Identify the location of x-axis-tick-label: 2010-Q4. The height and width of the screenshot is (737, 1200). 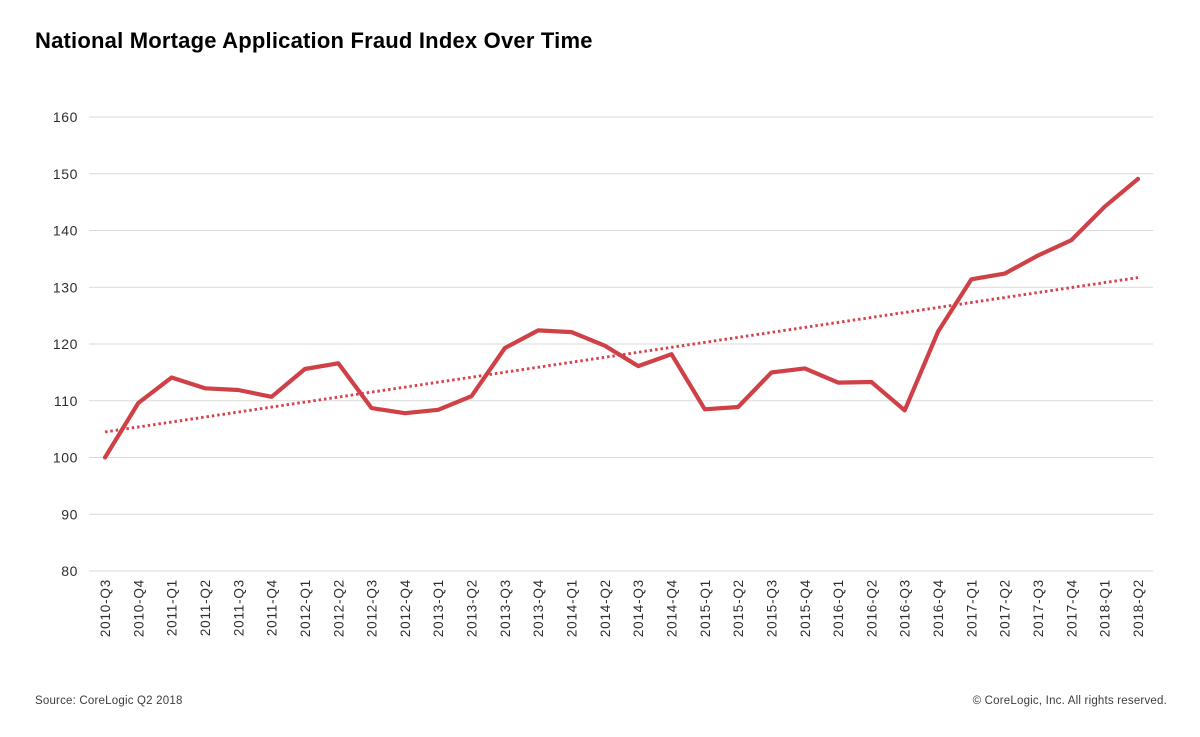
(138, 608).